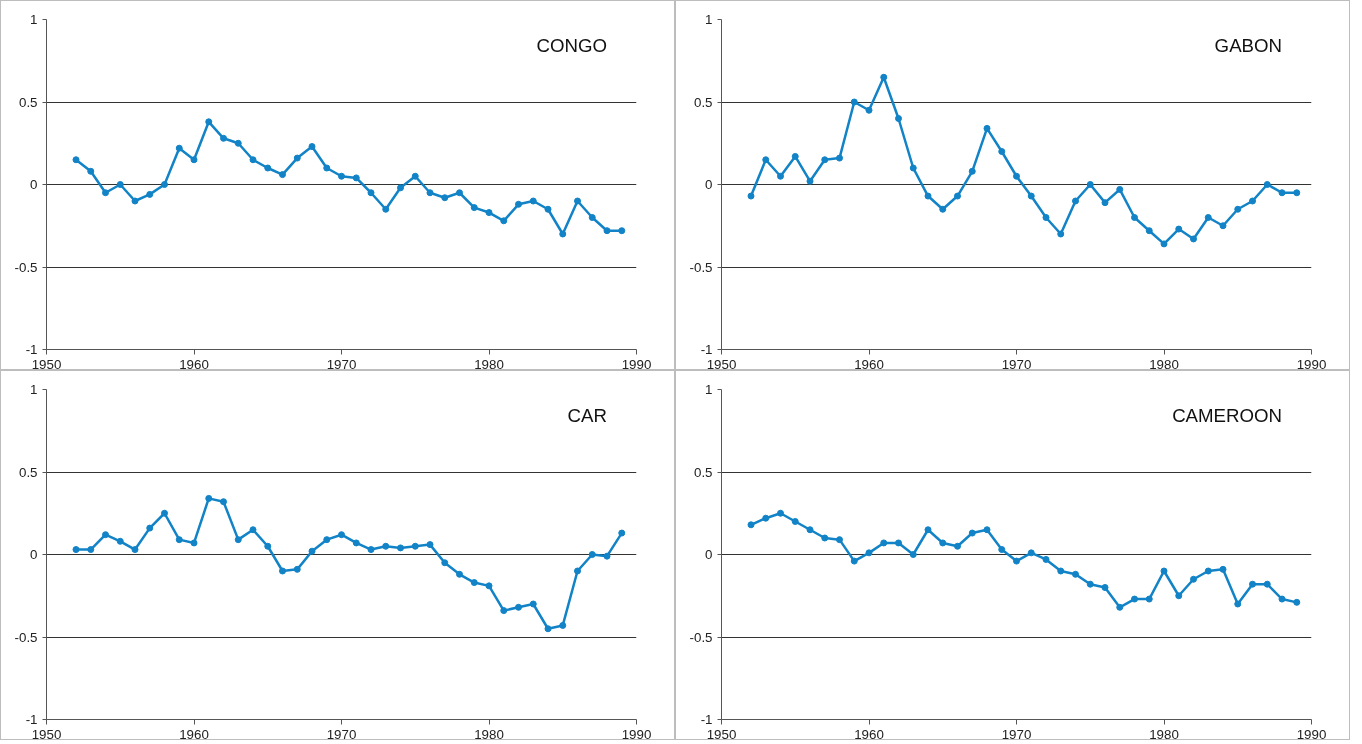  I want to click on text: GABON, so click(1248, 46).